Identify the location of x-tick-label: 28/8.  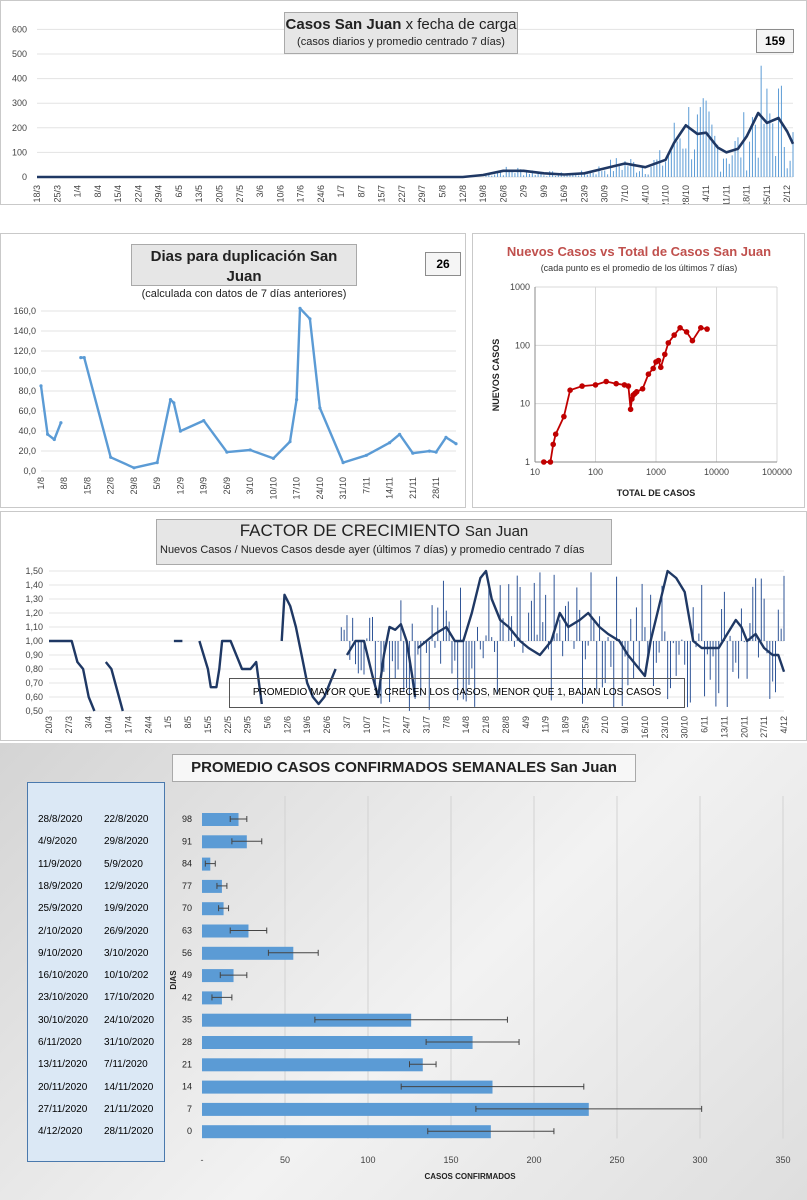
(506, 725).